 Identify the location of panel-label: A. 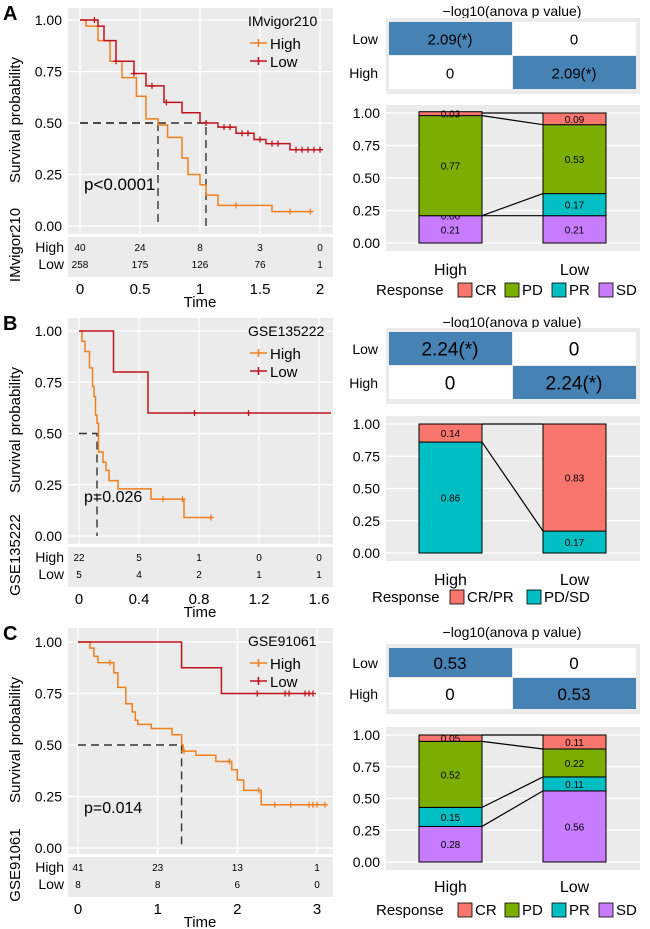
(10, 14).